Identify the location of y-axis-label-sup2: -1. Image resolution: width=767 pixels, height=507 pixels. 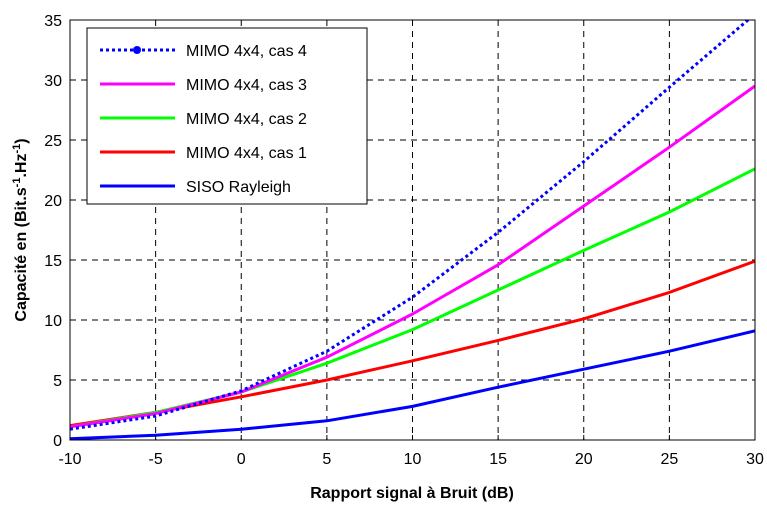
(17, 149).